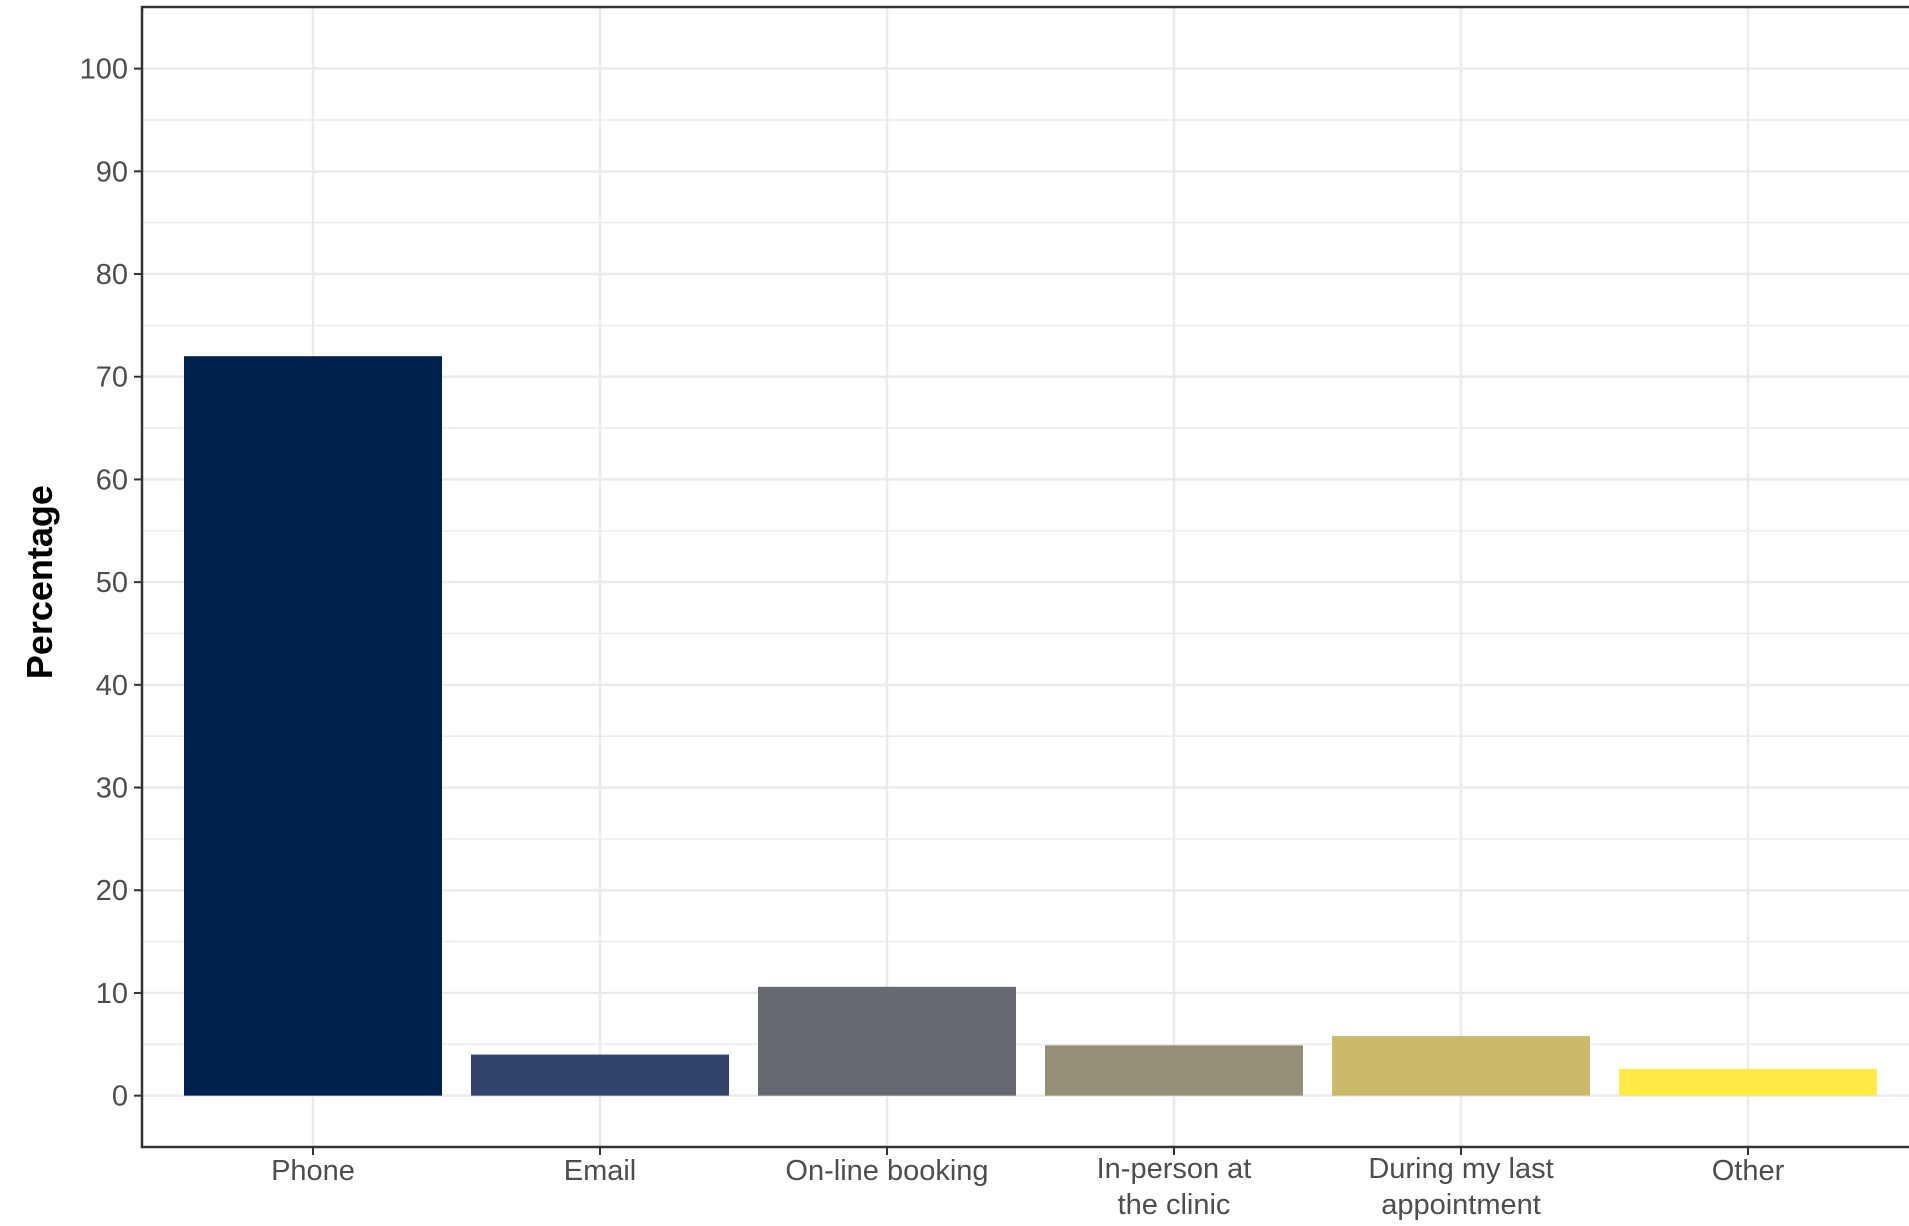 The image size is (1909, 1226). Describe the element at coordinates (39, 582) in the screenshot. I see `y-axis-title: Percentage` at that location.